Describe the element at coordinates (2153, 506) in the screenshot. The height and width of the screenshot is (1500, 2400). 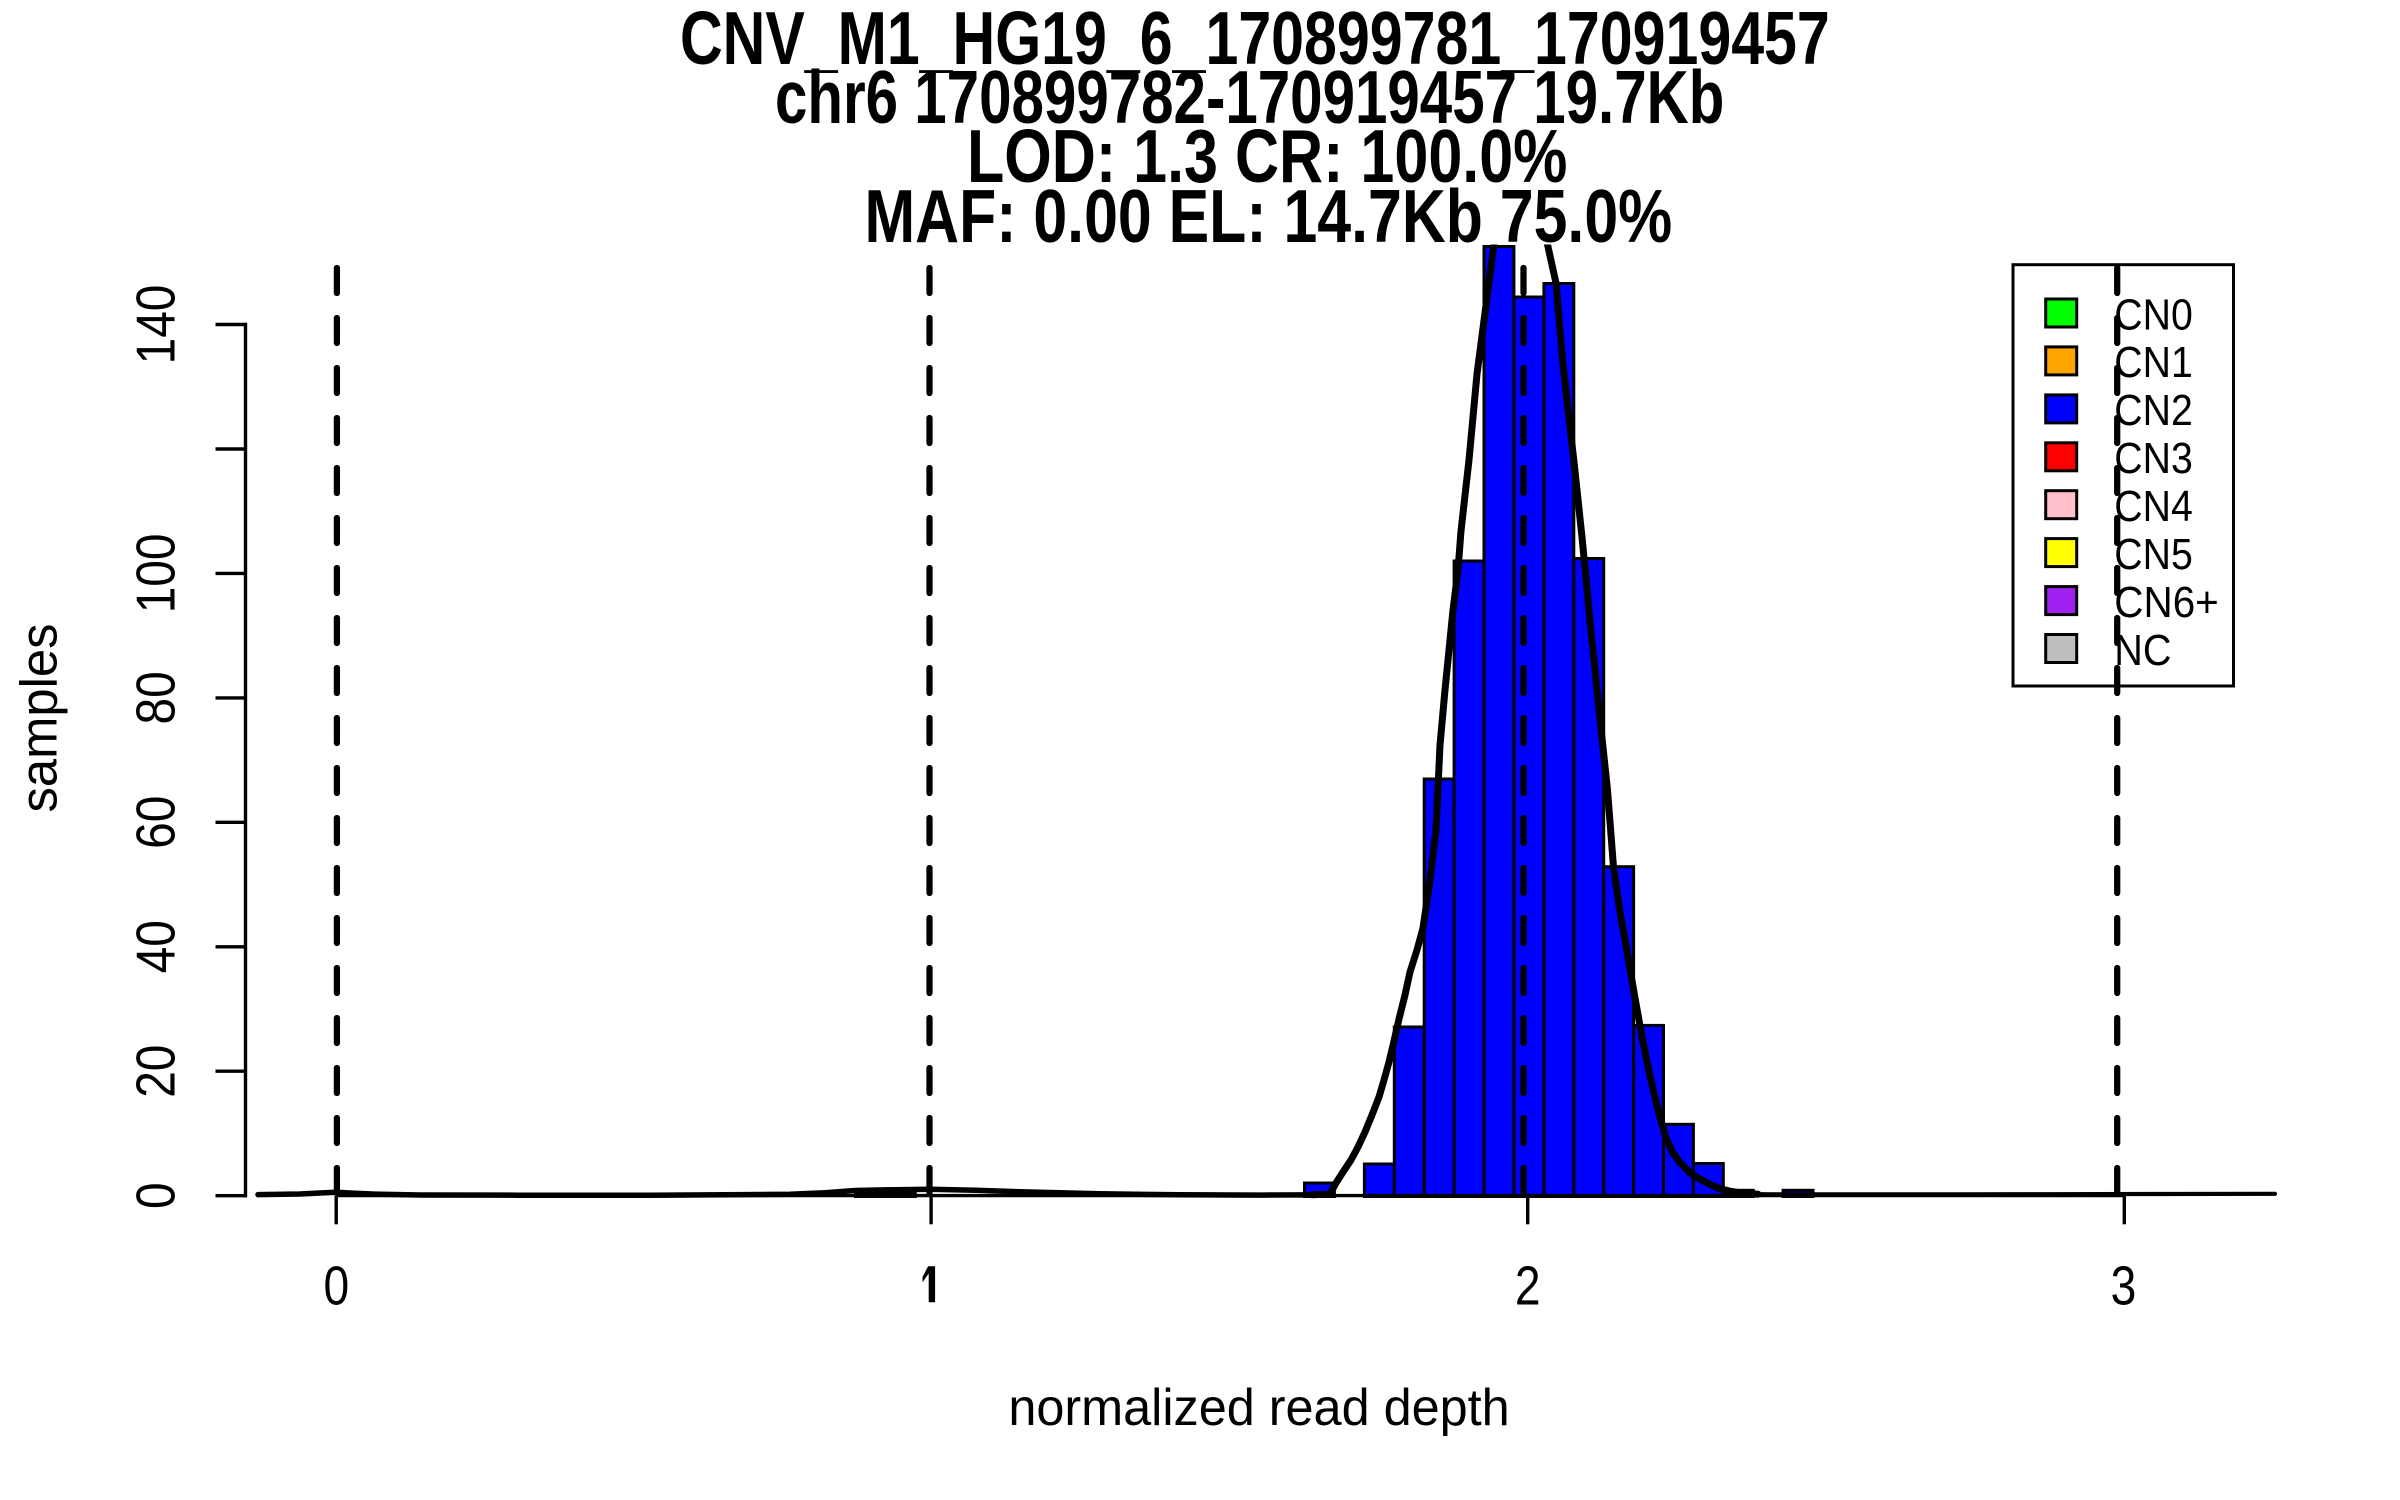
I see `svg-text: CN4` at that location.